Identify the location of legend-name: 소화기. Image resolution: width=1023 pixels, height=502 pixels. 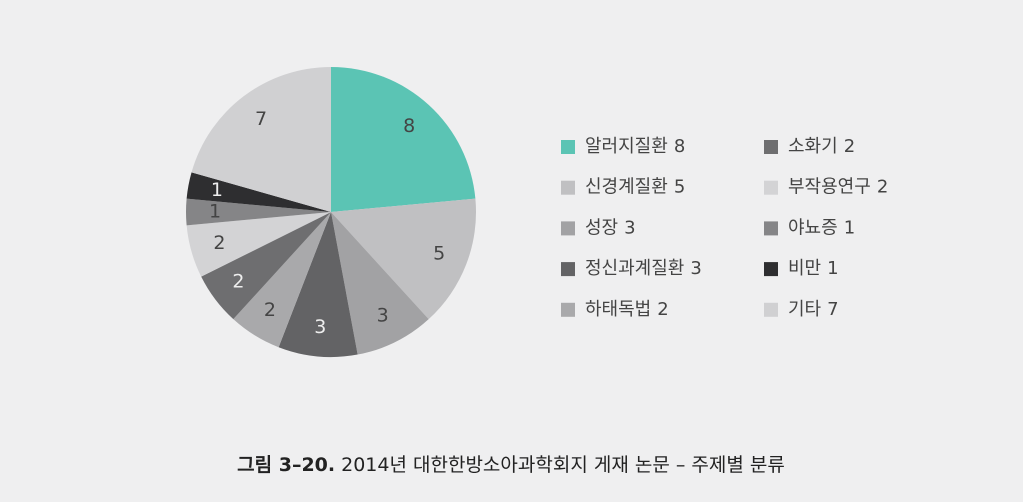
(813, 146).